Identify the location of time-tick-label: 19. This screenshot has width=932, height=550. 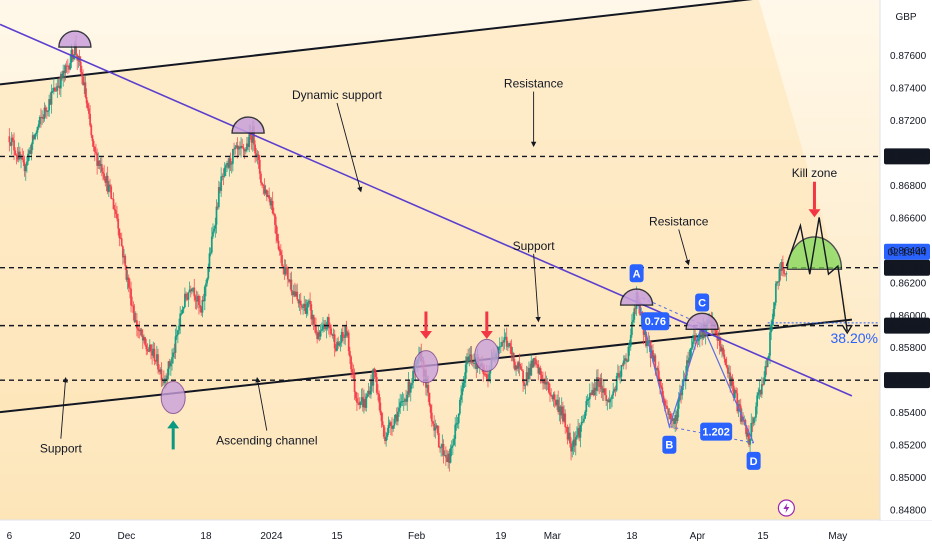
(501, 536).